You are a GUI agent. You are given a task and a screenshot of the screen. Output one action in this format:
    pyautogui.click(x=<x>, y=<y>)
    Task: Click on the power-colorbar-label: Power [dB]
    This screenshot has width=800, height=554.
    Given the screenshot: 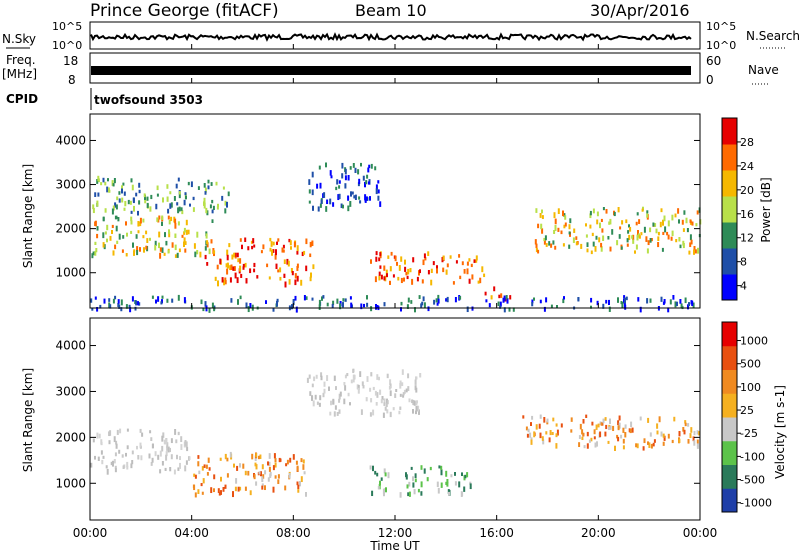 What is the action you would take?
    pyautogui.click(x=766, y=209)
    